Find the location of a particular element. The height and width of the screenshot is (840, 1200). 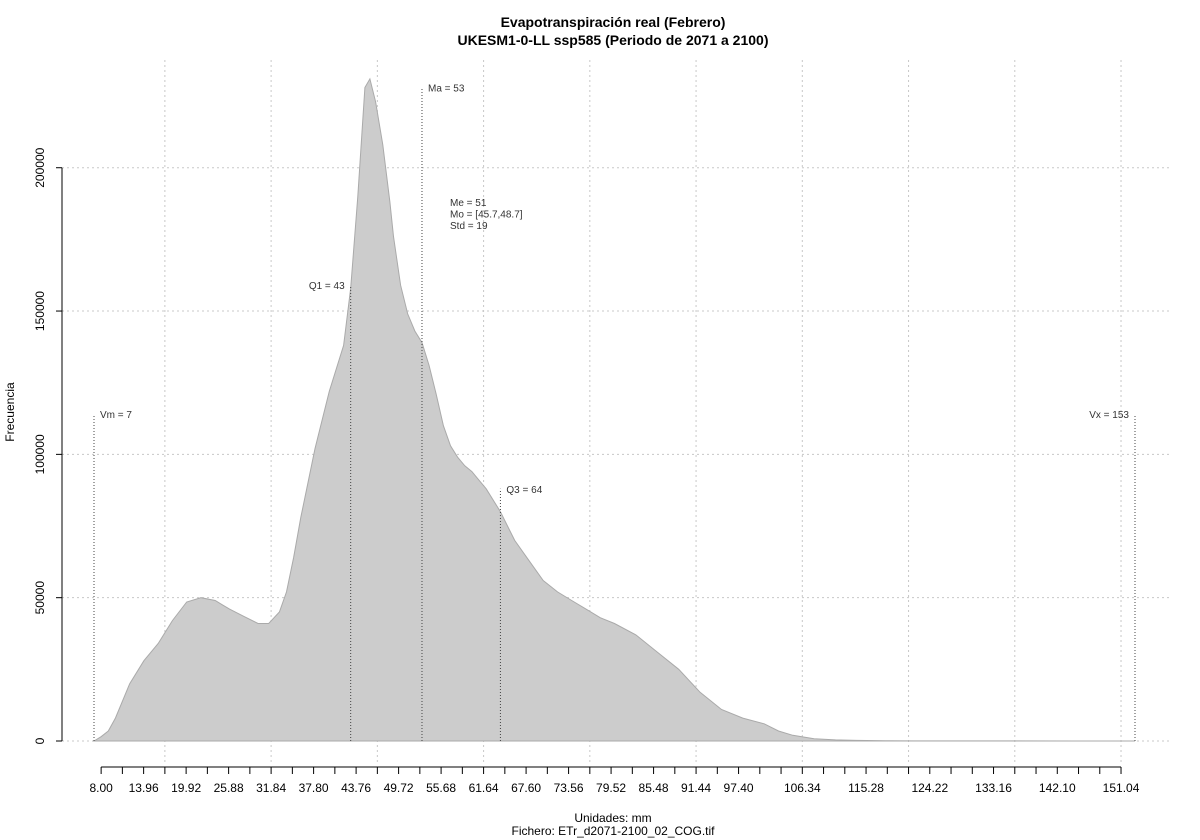

vline-label-q3: Q3 = 64 is located at coordinates (524, 490).